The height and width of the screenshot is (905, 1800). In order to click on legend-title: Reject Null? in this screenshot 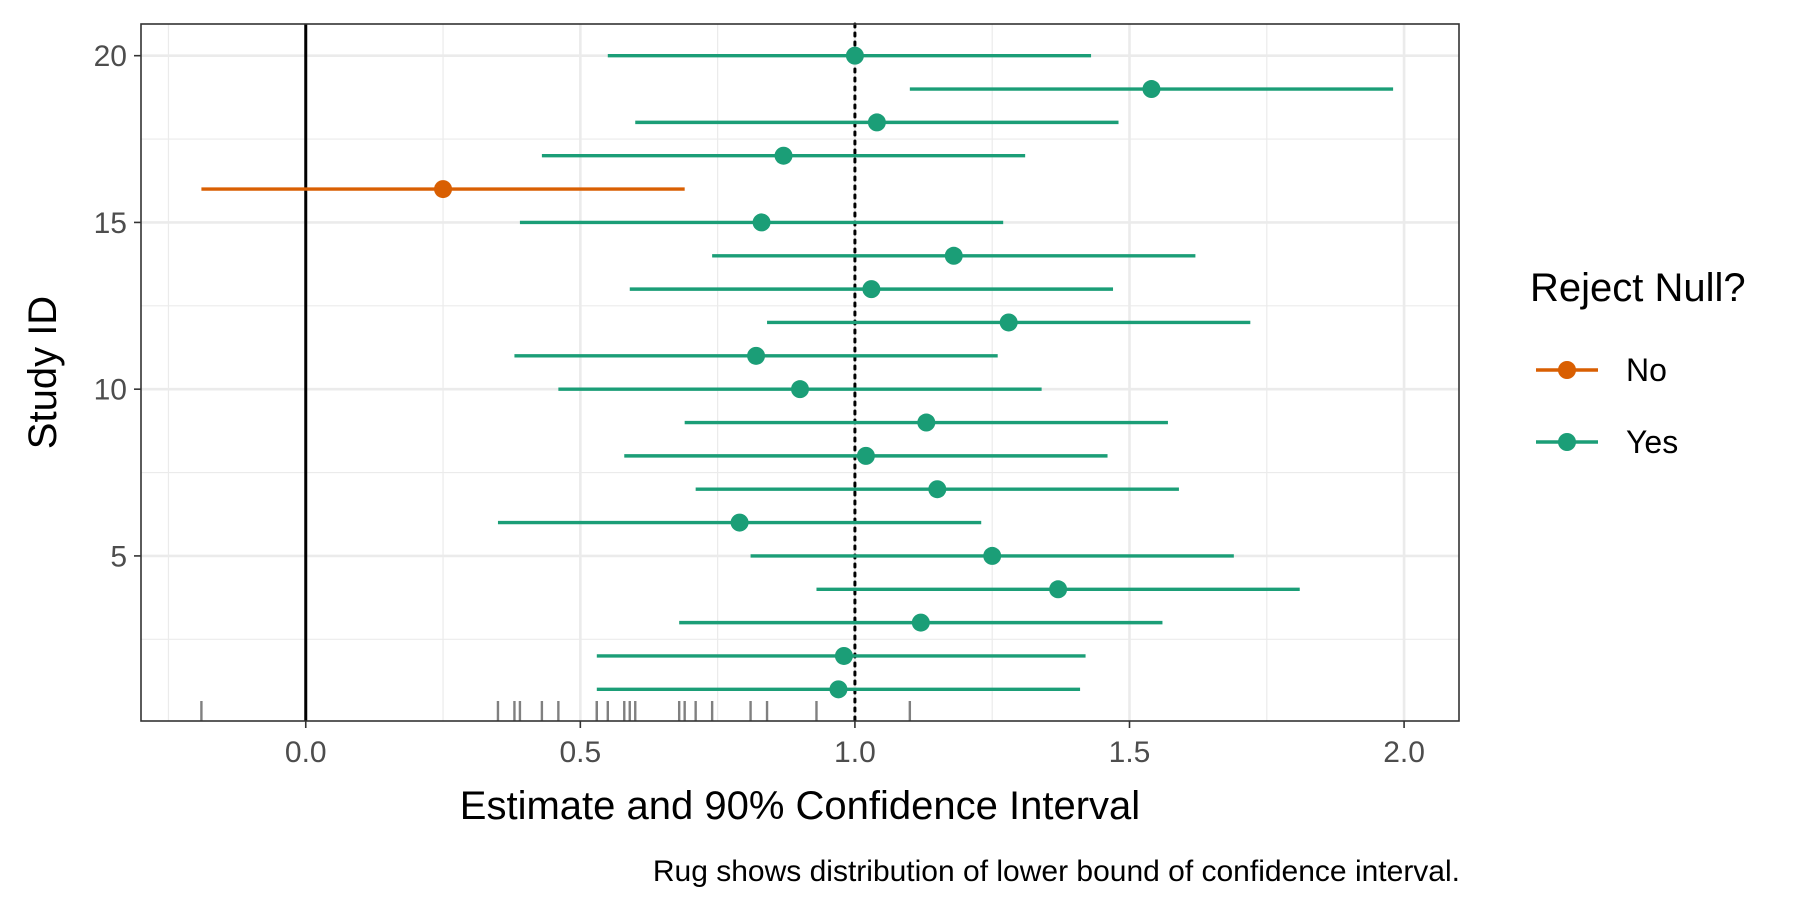, I will do `click(1638, 288)`.